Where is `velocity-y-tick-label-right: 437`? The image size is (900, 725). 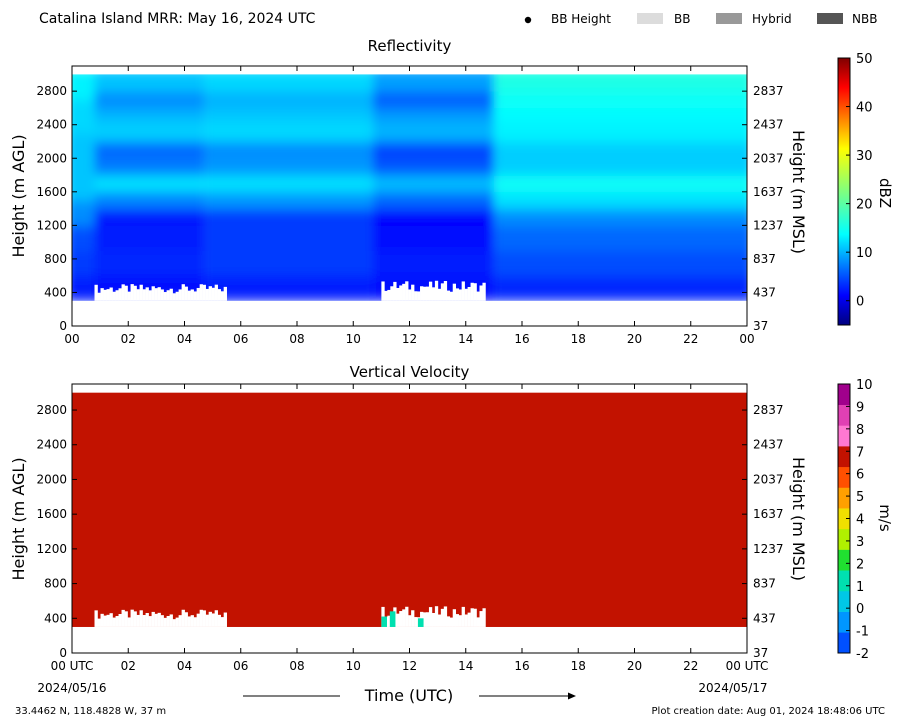 velocity-y-tick-label-right: 437 is located at coordinates (764, 618).